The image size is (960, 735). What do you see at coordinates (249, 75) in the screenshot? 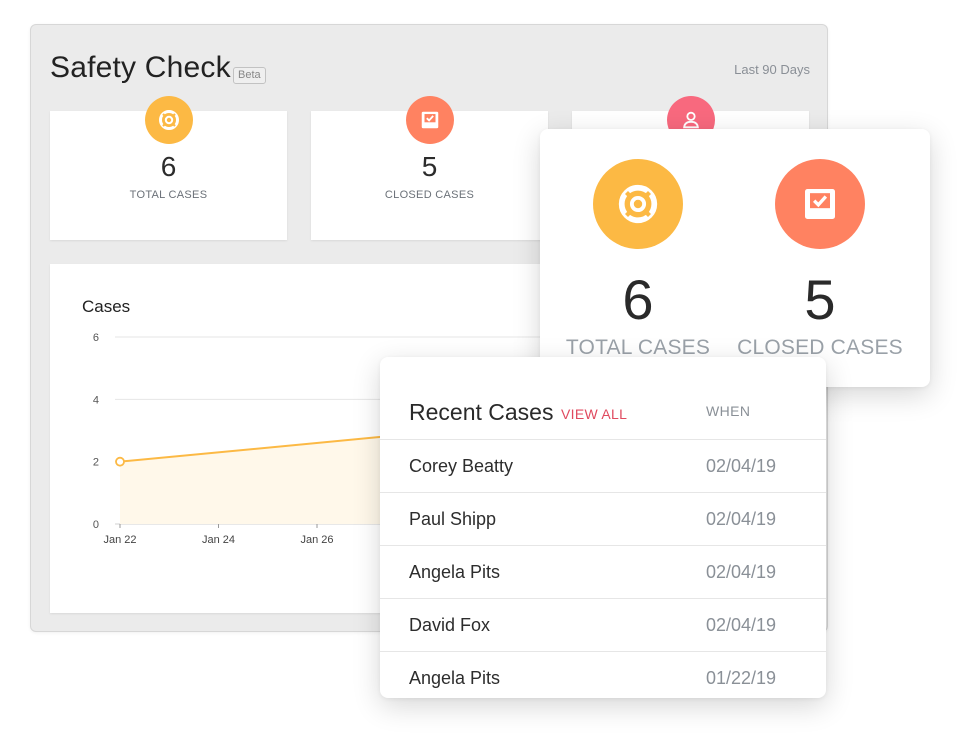
I see `beta-badge: Beta` at bounding box center [249, 75].